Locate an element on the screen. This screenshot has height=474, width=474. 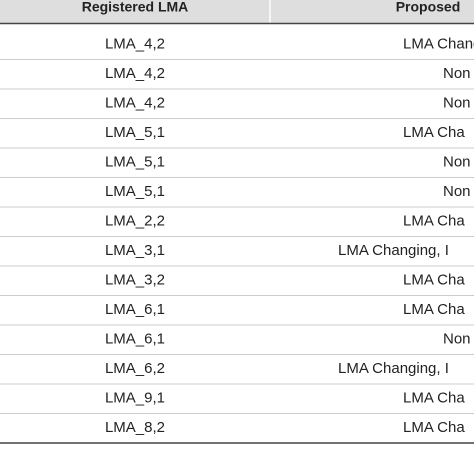
cell: LMA_8,2 is located at coordinates (135, 427).